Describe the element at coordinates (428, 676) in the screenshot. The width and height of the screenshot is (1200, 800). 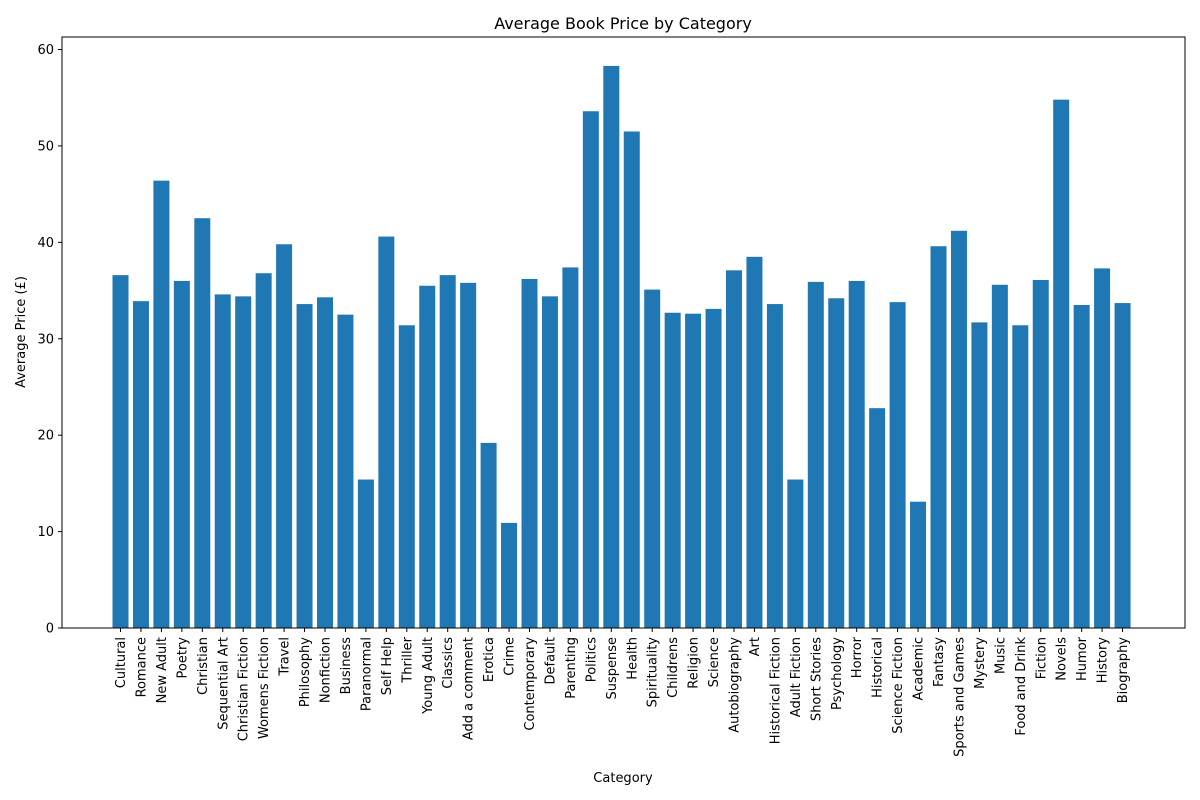
I see `x-tick-label: Young Adult` at that location.